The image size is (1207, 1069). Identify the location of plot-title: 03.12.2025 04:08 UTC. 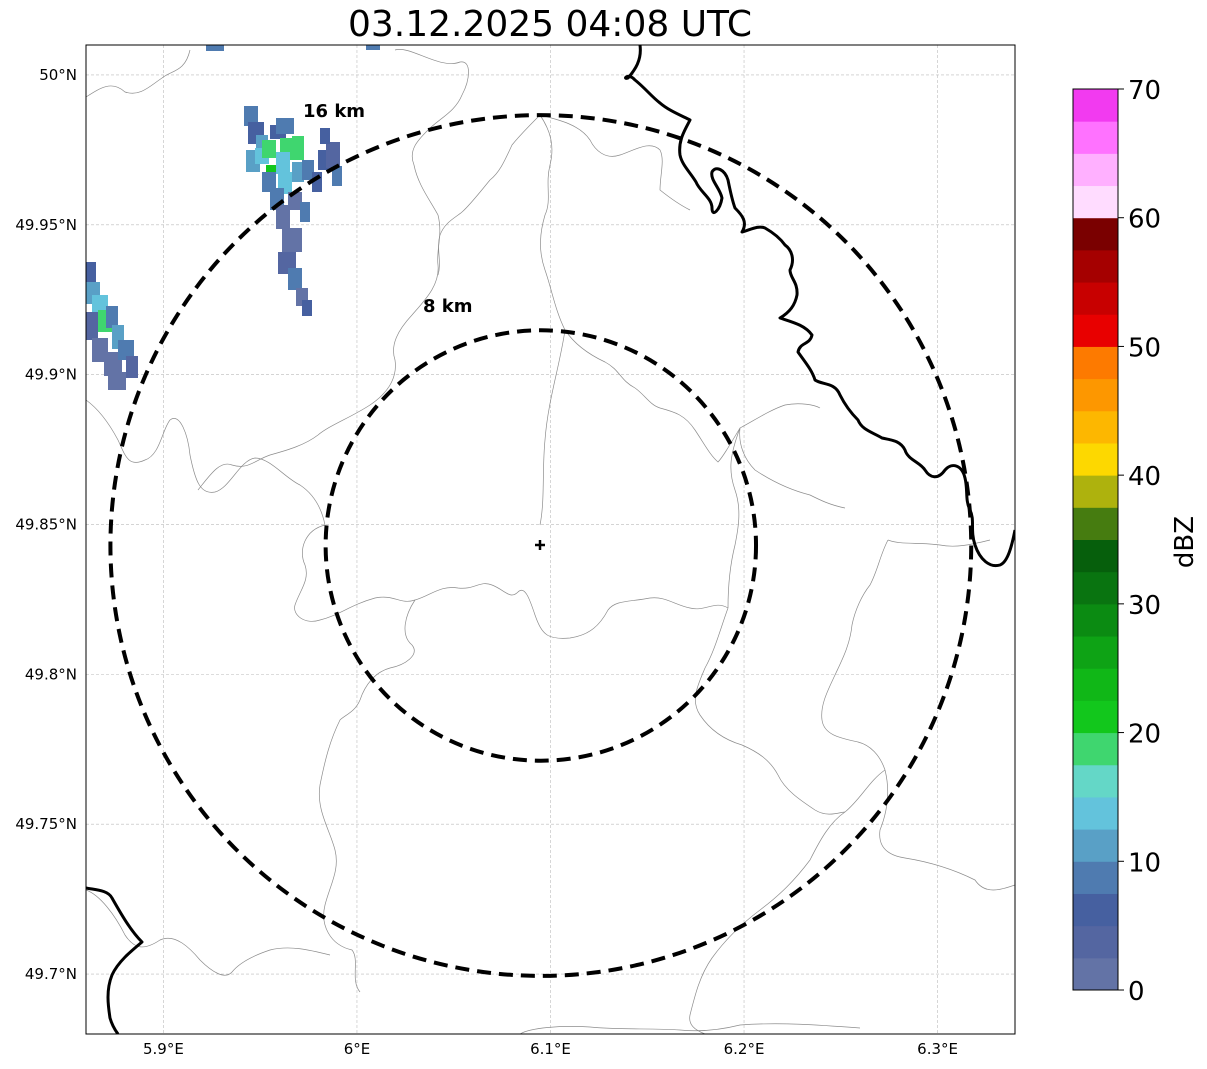
(550, 24).